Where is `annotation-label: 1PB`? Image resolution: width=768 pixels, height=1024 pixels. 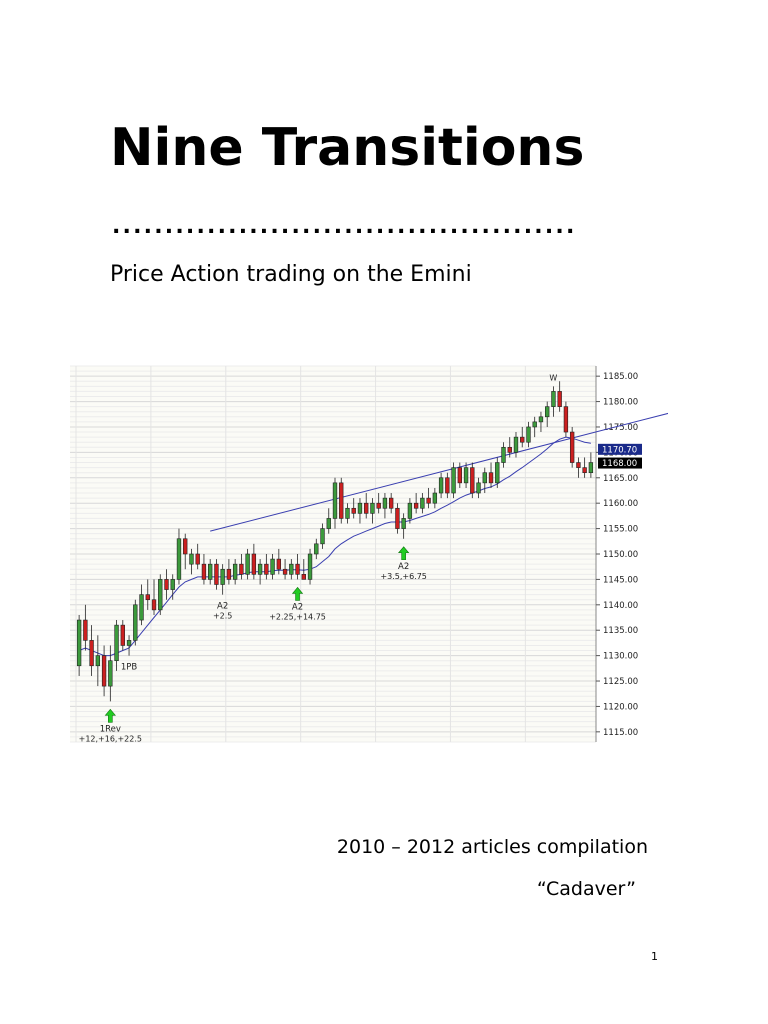 annotation-label: 1PB is located at coordinates (129, 668).